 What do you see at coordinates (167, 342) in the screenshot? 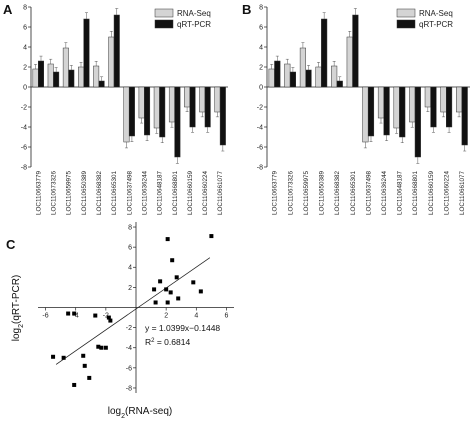
I see `r-squared-label: R2 = 0.6814` at bounding box center [167, 342].